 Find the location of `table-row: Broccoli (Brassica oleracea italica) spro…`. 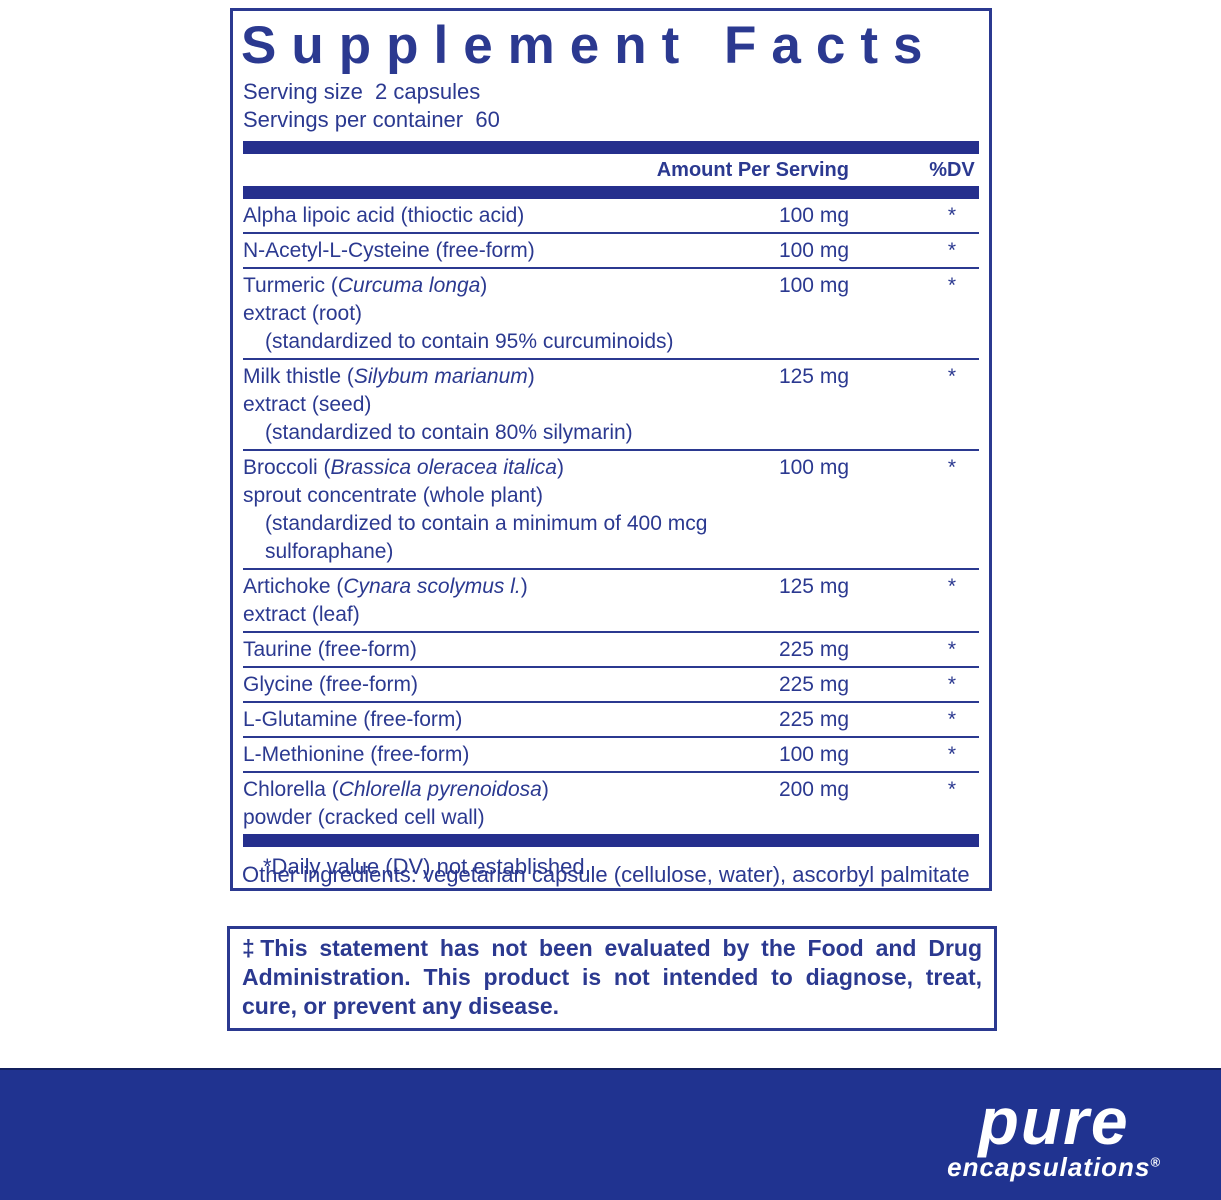

table-row: Broccoli (Brassica oleracea italica) spro… is located at coordinates (611, 510).